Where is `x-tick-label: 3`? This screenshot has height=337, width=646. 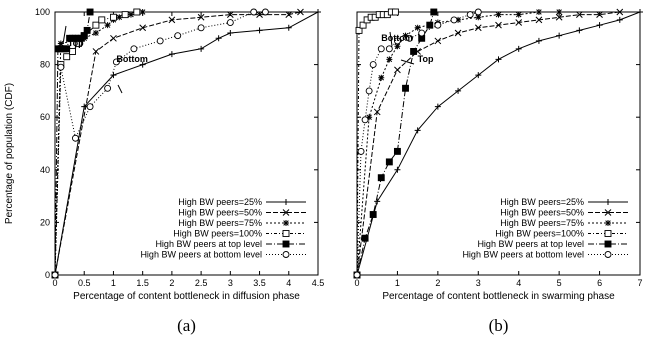
x-tick-label: 3 is located at coordinates (478, 283).